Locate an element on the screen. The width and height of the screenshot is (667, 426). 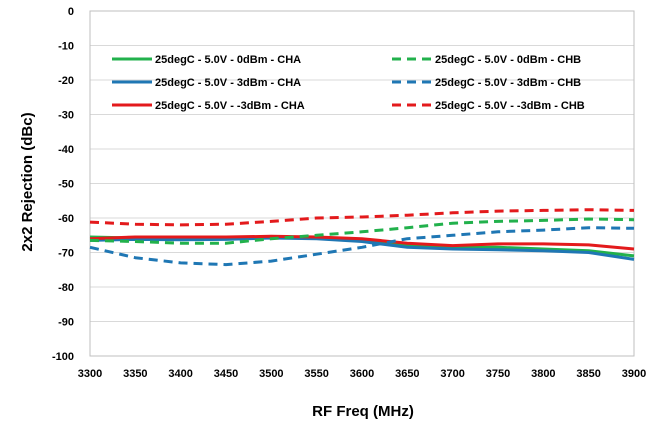
y-tick-label: -70 is located at coordinates (66, 254).